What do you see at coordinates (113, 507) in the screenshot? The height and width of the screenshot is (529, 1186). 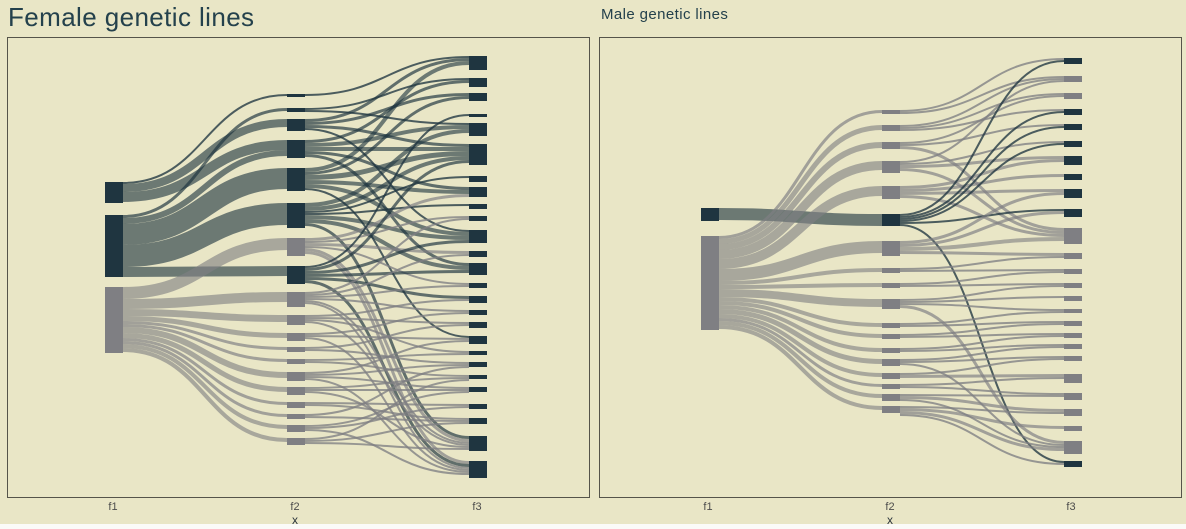 I see `tick-f1-left: f1` at bounding box center [113, 507].